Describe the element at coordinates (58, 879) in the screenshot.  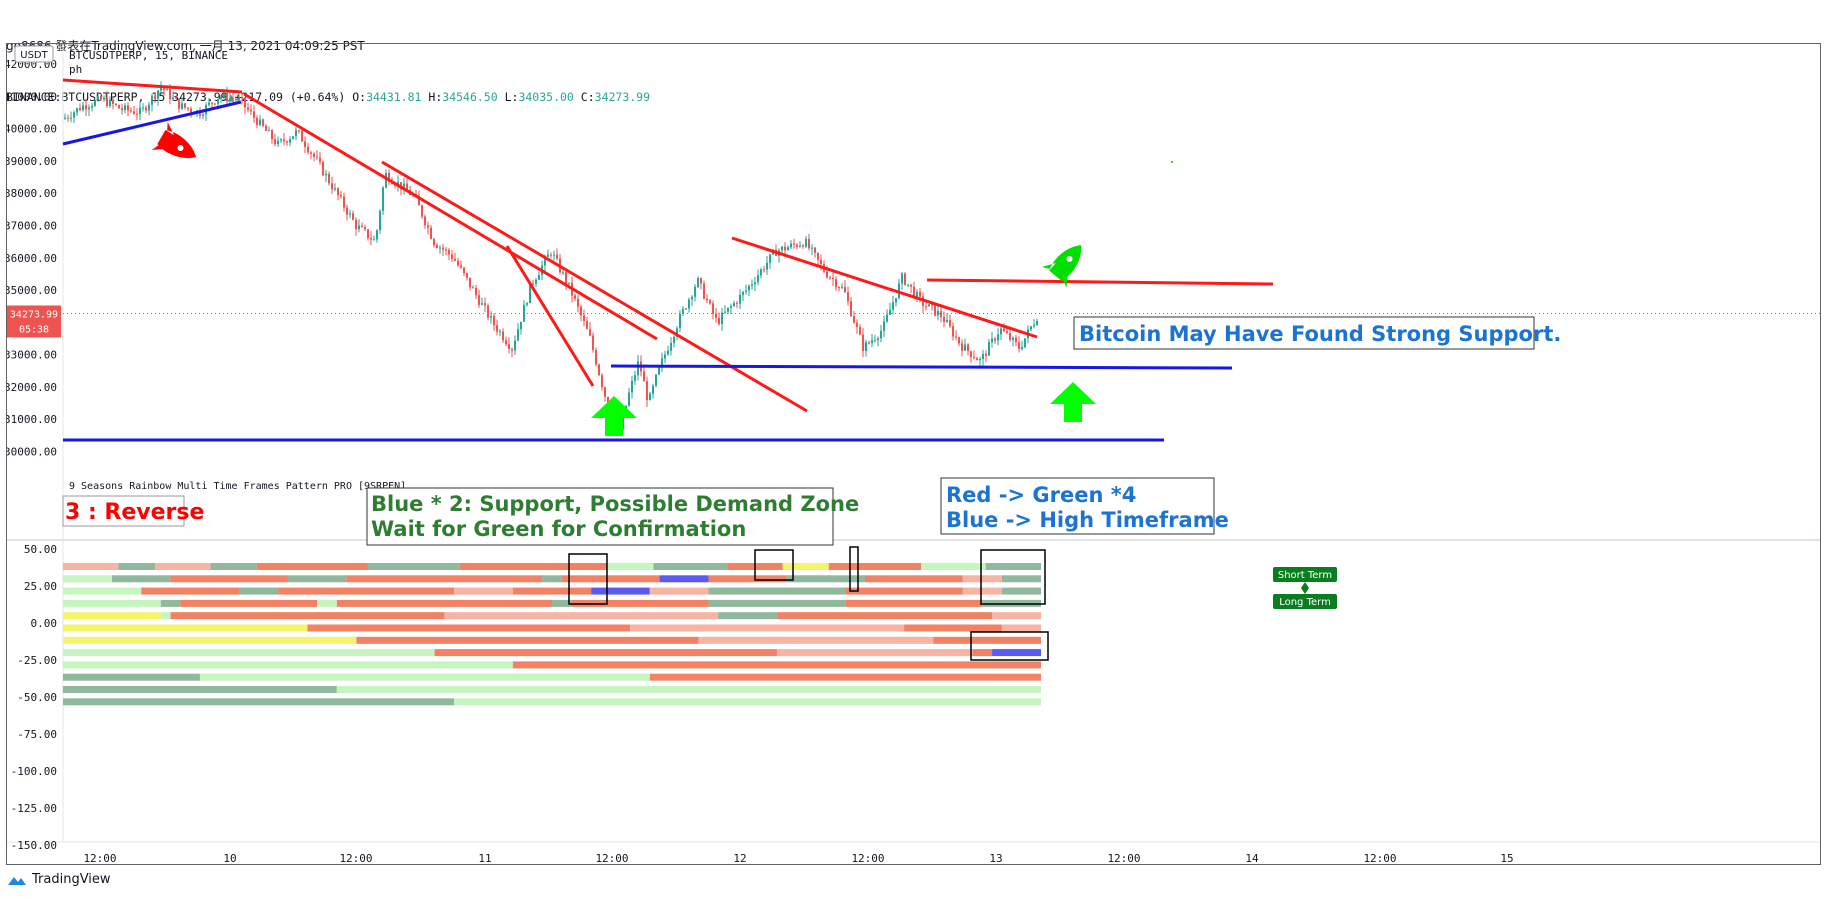
I see `footer-brand: TradingView` at that location.